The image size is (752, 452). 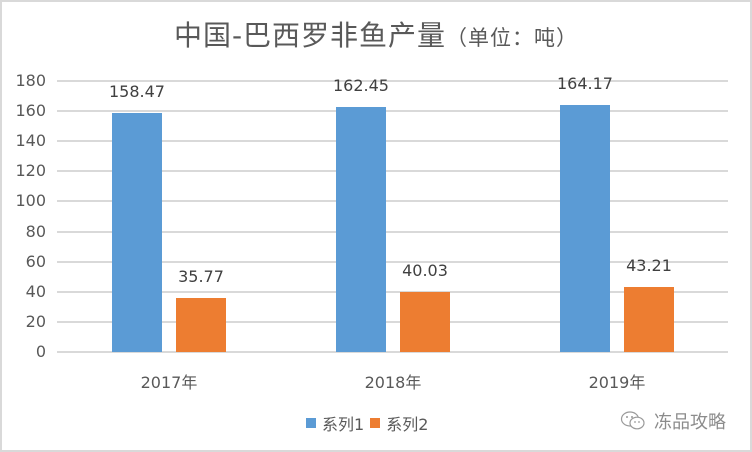 I want to click on legend-label-series-2: 系列2, so click(x=407, y=424).